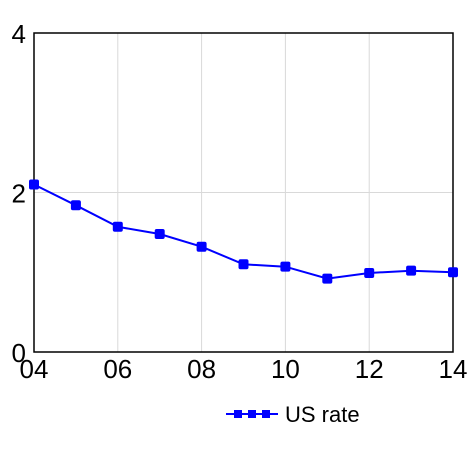 The image size is (471, 453). Describe the element at coordinates (117, 369) in the screenshot. I see `x-tick-label: 06` at that location.